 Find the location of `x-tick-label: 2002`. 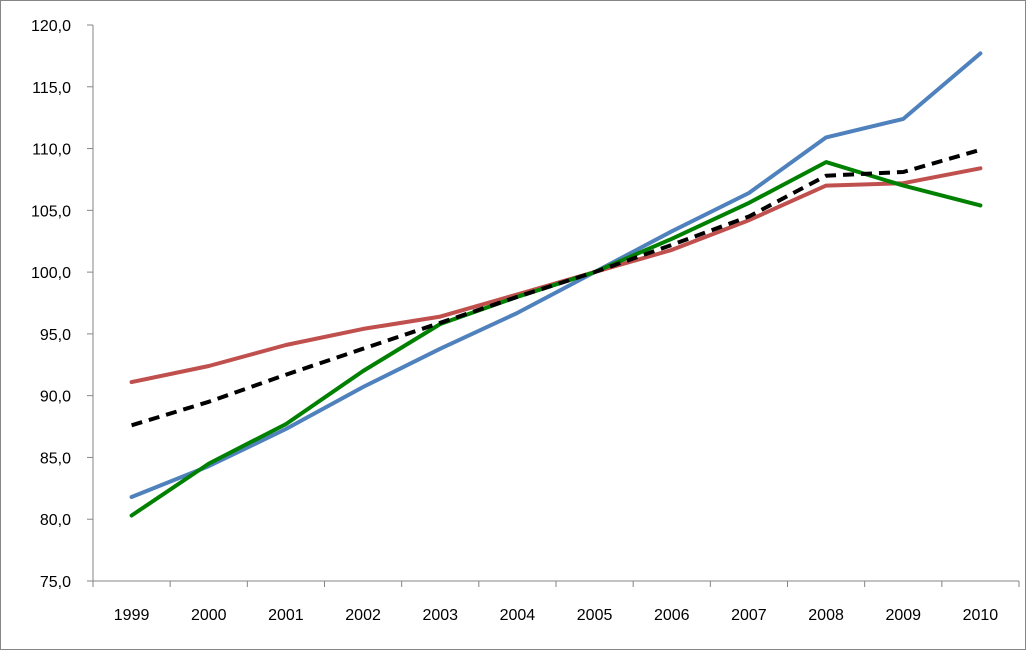

x-tick-label: 2002 is located at coordinates (363, 615).